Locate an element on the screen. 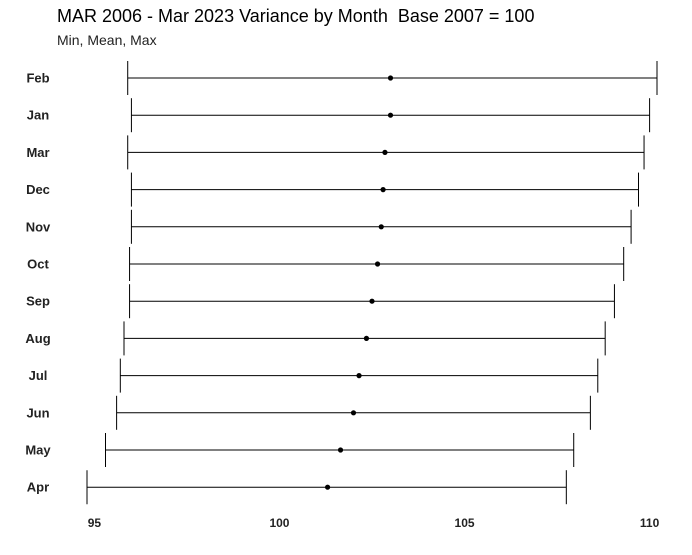 This screenshot has width=692, height=555. x-tick-label-110: 110 is located at coordinates (650, 523).